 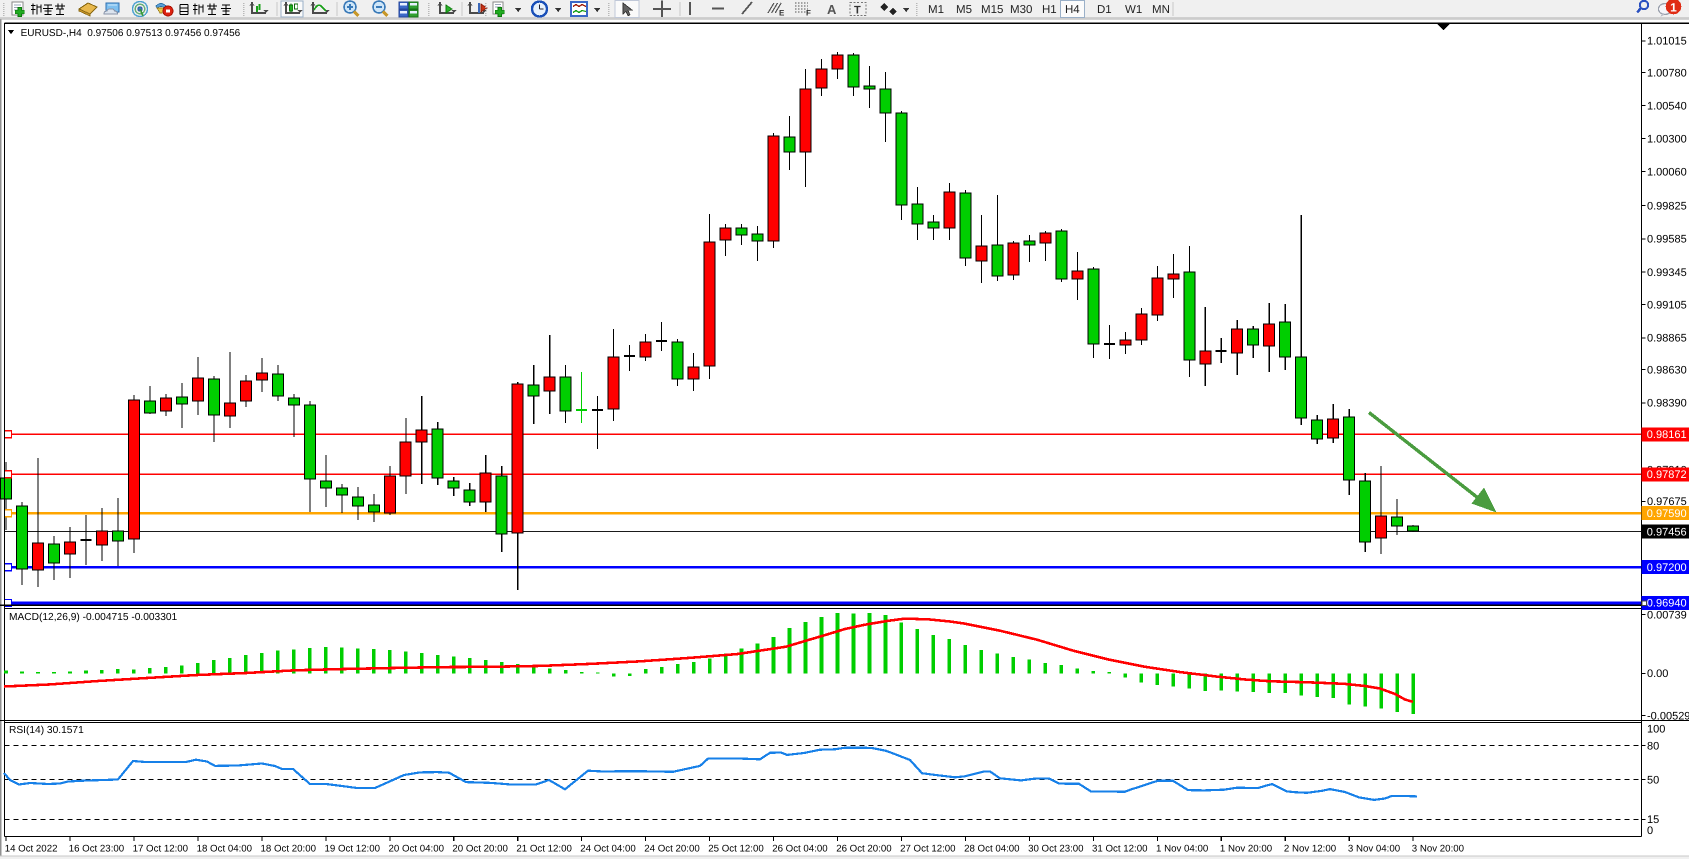 What do you see at coordinates (1021, 10) in the screenshot?
I see `svg-text: M30` at bounding box center [1021, 10].